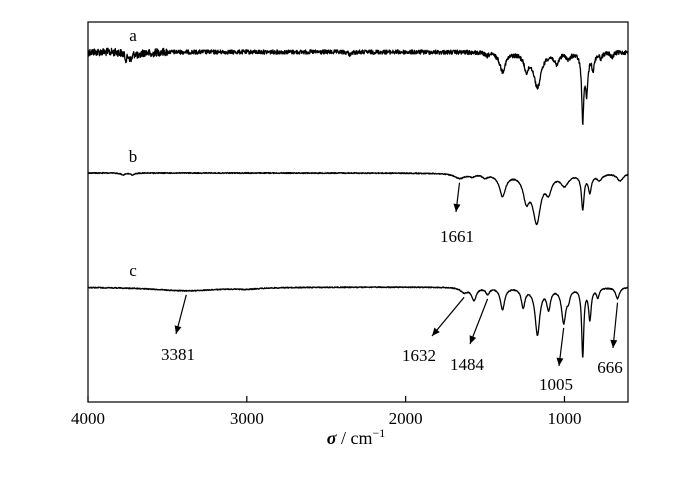 This screenshot has width=700, height=481. What do you see at coordinates (419, 355) in the screenshot?
I see `annotation-label: 1632` at bounding box center [419, 355].